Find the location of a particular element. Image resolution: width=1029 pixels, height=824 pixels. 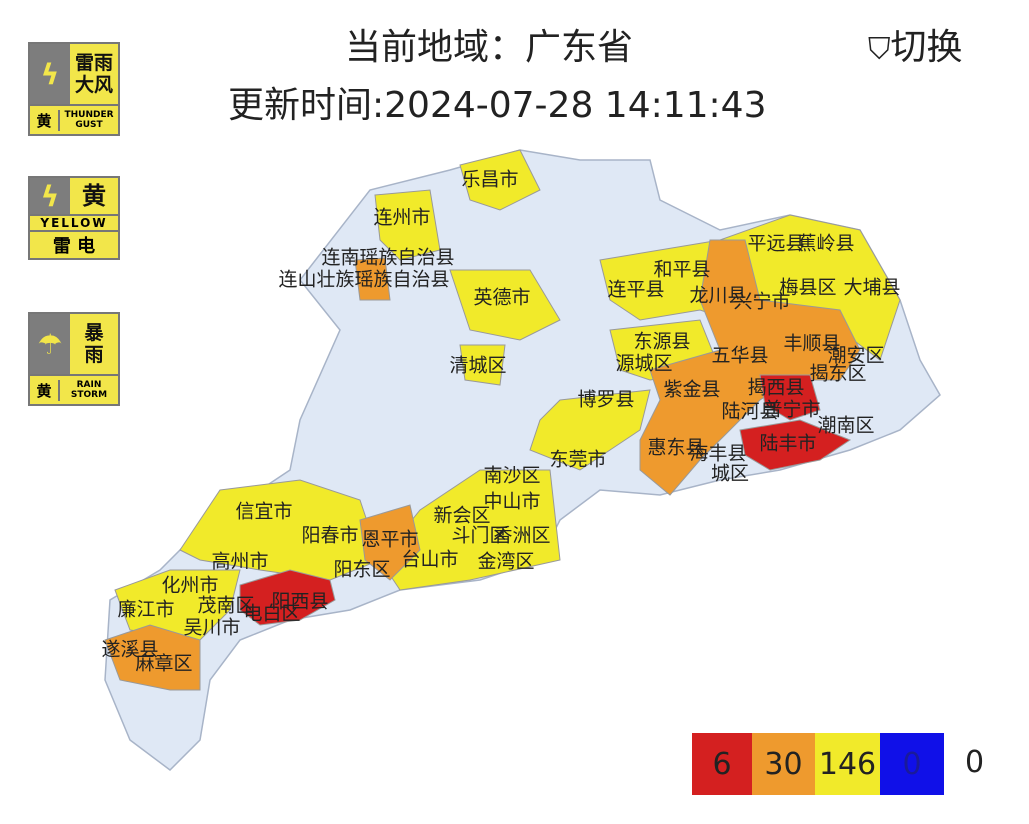

district-label: 和平县 is located at coordinates (681, 270).